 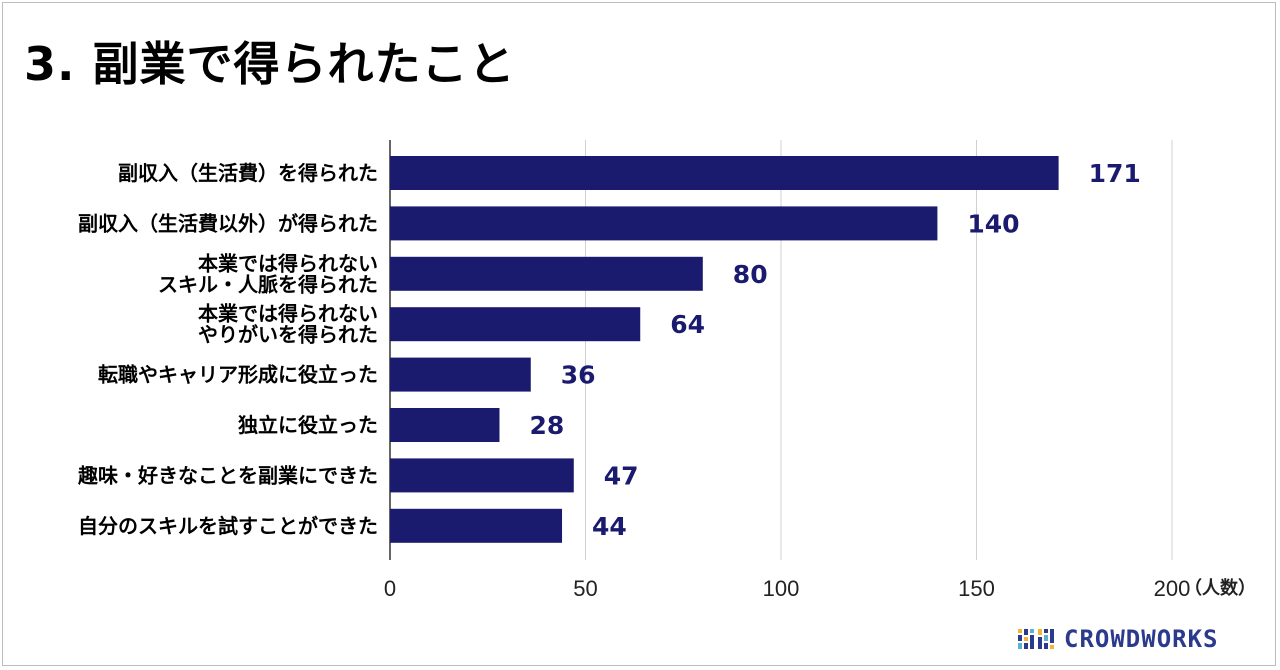 I want to click on category-label: 自分のスキルを試すことができた, so click(x=228, y=526).